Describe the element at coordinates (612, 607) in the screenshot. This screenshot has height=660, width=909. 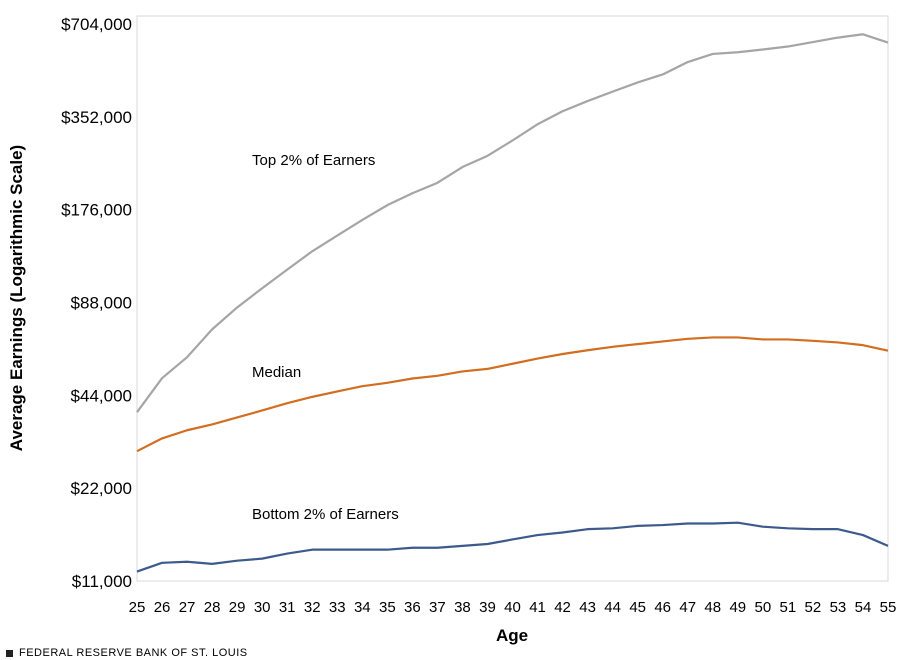
I see `x-tick-label: 44` at that location.